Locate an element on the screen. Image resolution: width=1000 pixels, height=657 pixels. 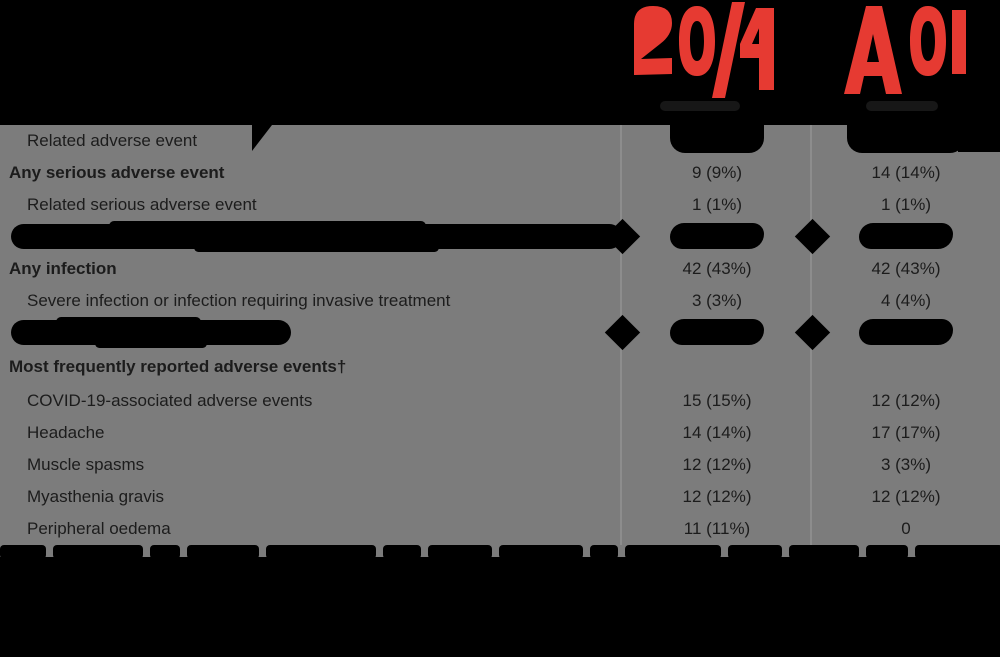
row-value-col2: 1 (1%) is located at coordinates (906, 204).